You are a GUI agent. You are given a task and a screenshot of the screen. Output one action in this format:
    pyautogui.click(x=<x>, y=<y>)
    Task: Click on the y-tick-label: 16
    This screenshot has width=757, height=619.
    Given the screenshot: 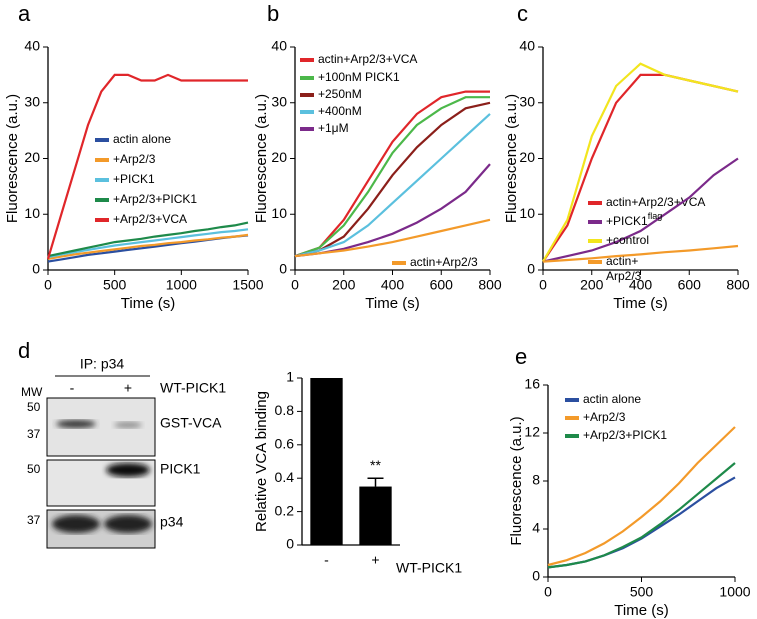 What is the action you would take?
    pyautogui.click(x=532, y=384)
    